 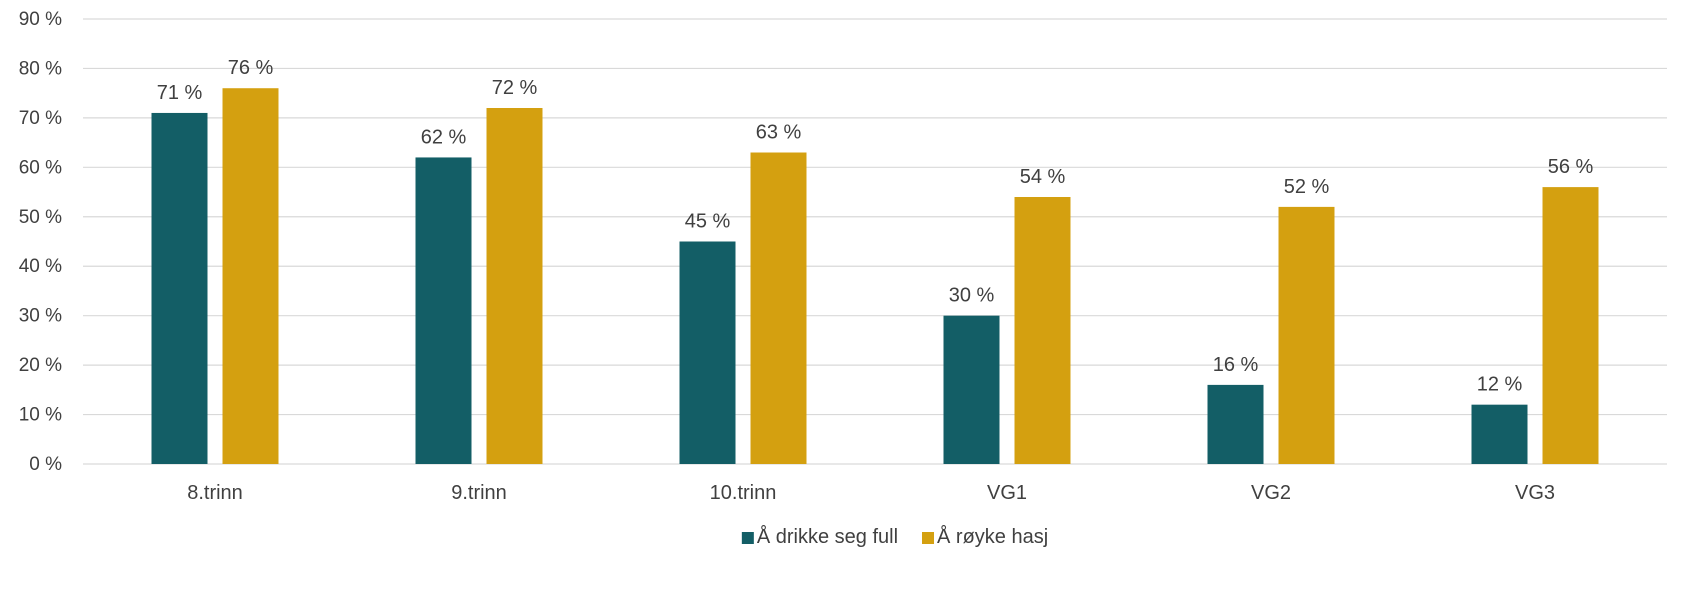 I want to click on data-label: 16 %, so click(x=1236, y=365).